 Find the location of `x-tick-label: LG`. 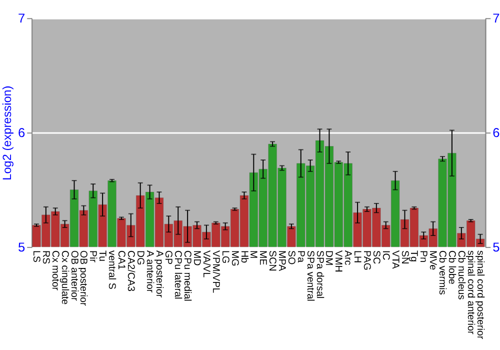

x-tick-label: LG is located at coordinates (224, 257).